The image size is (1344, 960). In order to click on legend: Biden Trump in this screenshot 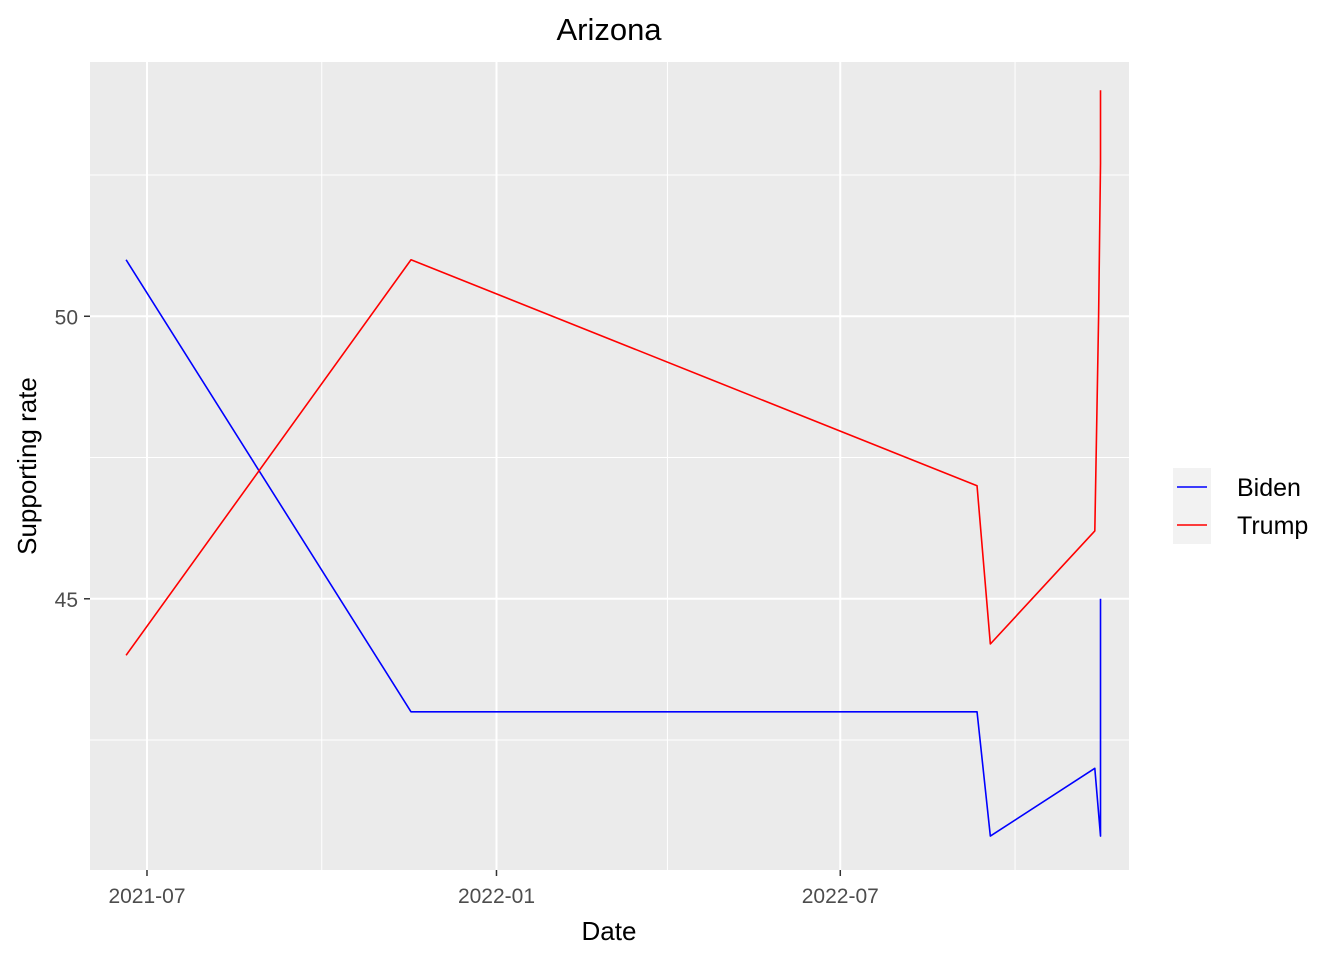, I will do `click(1240, 506)`.